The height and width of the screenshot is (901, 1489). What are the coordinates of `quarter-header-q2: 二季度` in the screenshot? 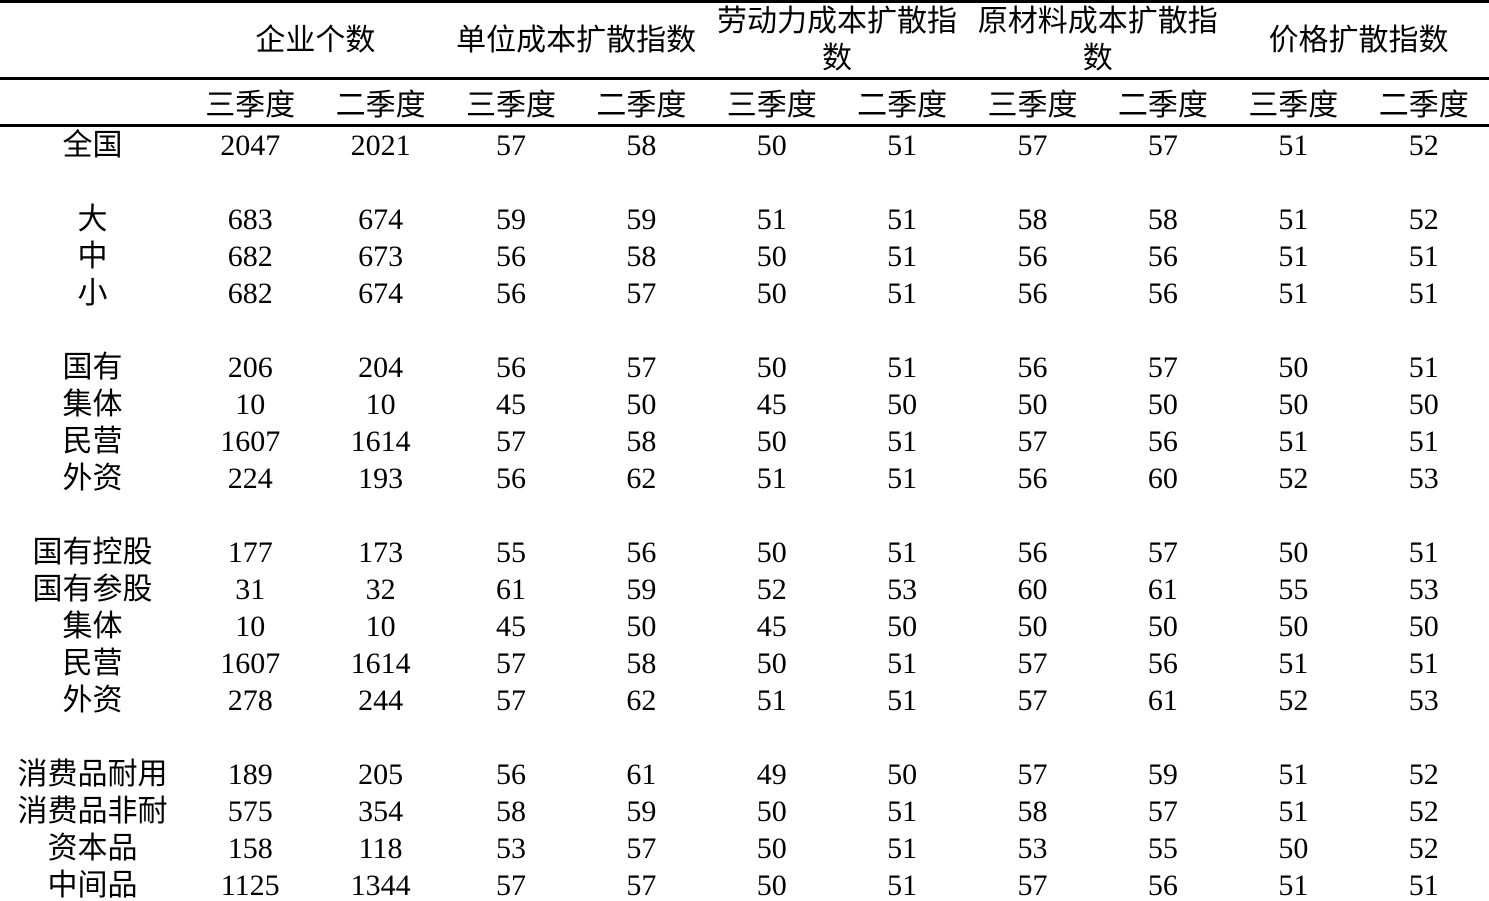 It's located at (641, 105).